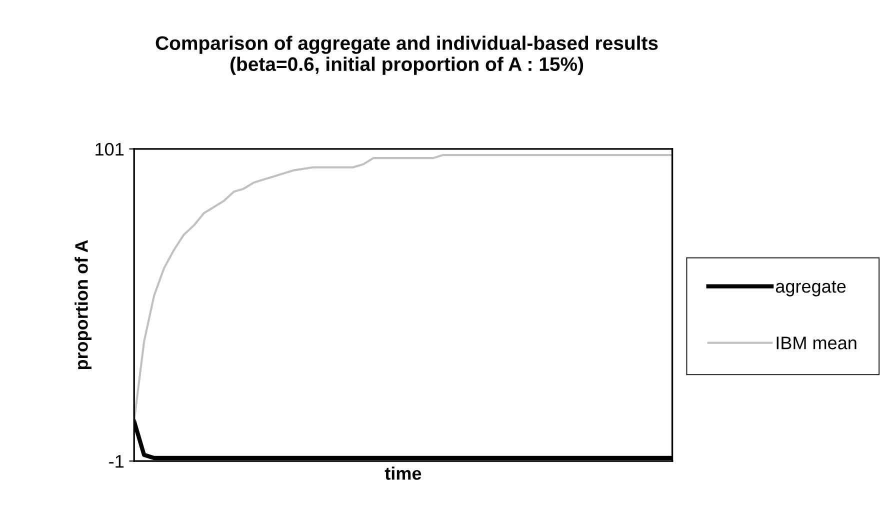  What do you see at coordinates (816, 343) in the screenshot?
I see `legend-label: IBM mean` at bounding box center [816, 343].